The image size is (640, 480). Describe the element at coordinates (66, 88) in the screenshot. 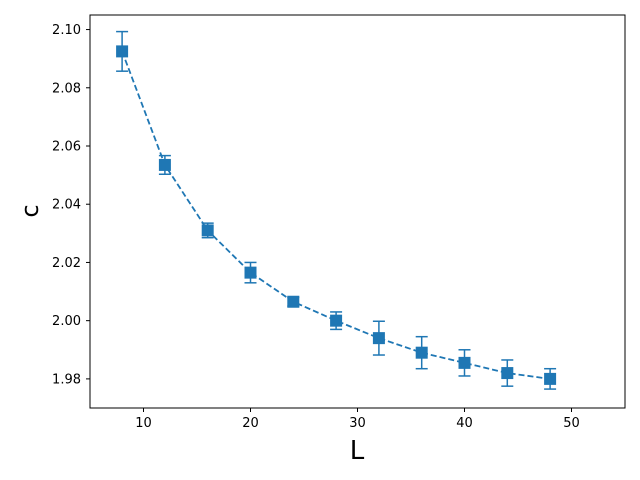

I see `y-tick-label: 2.08` at that location.